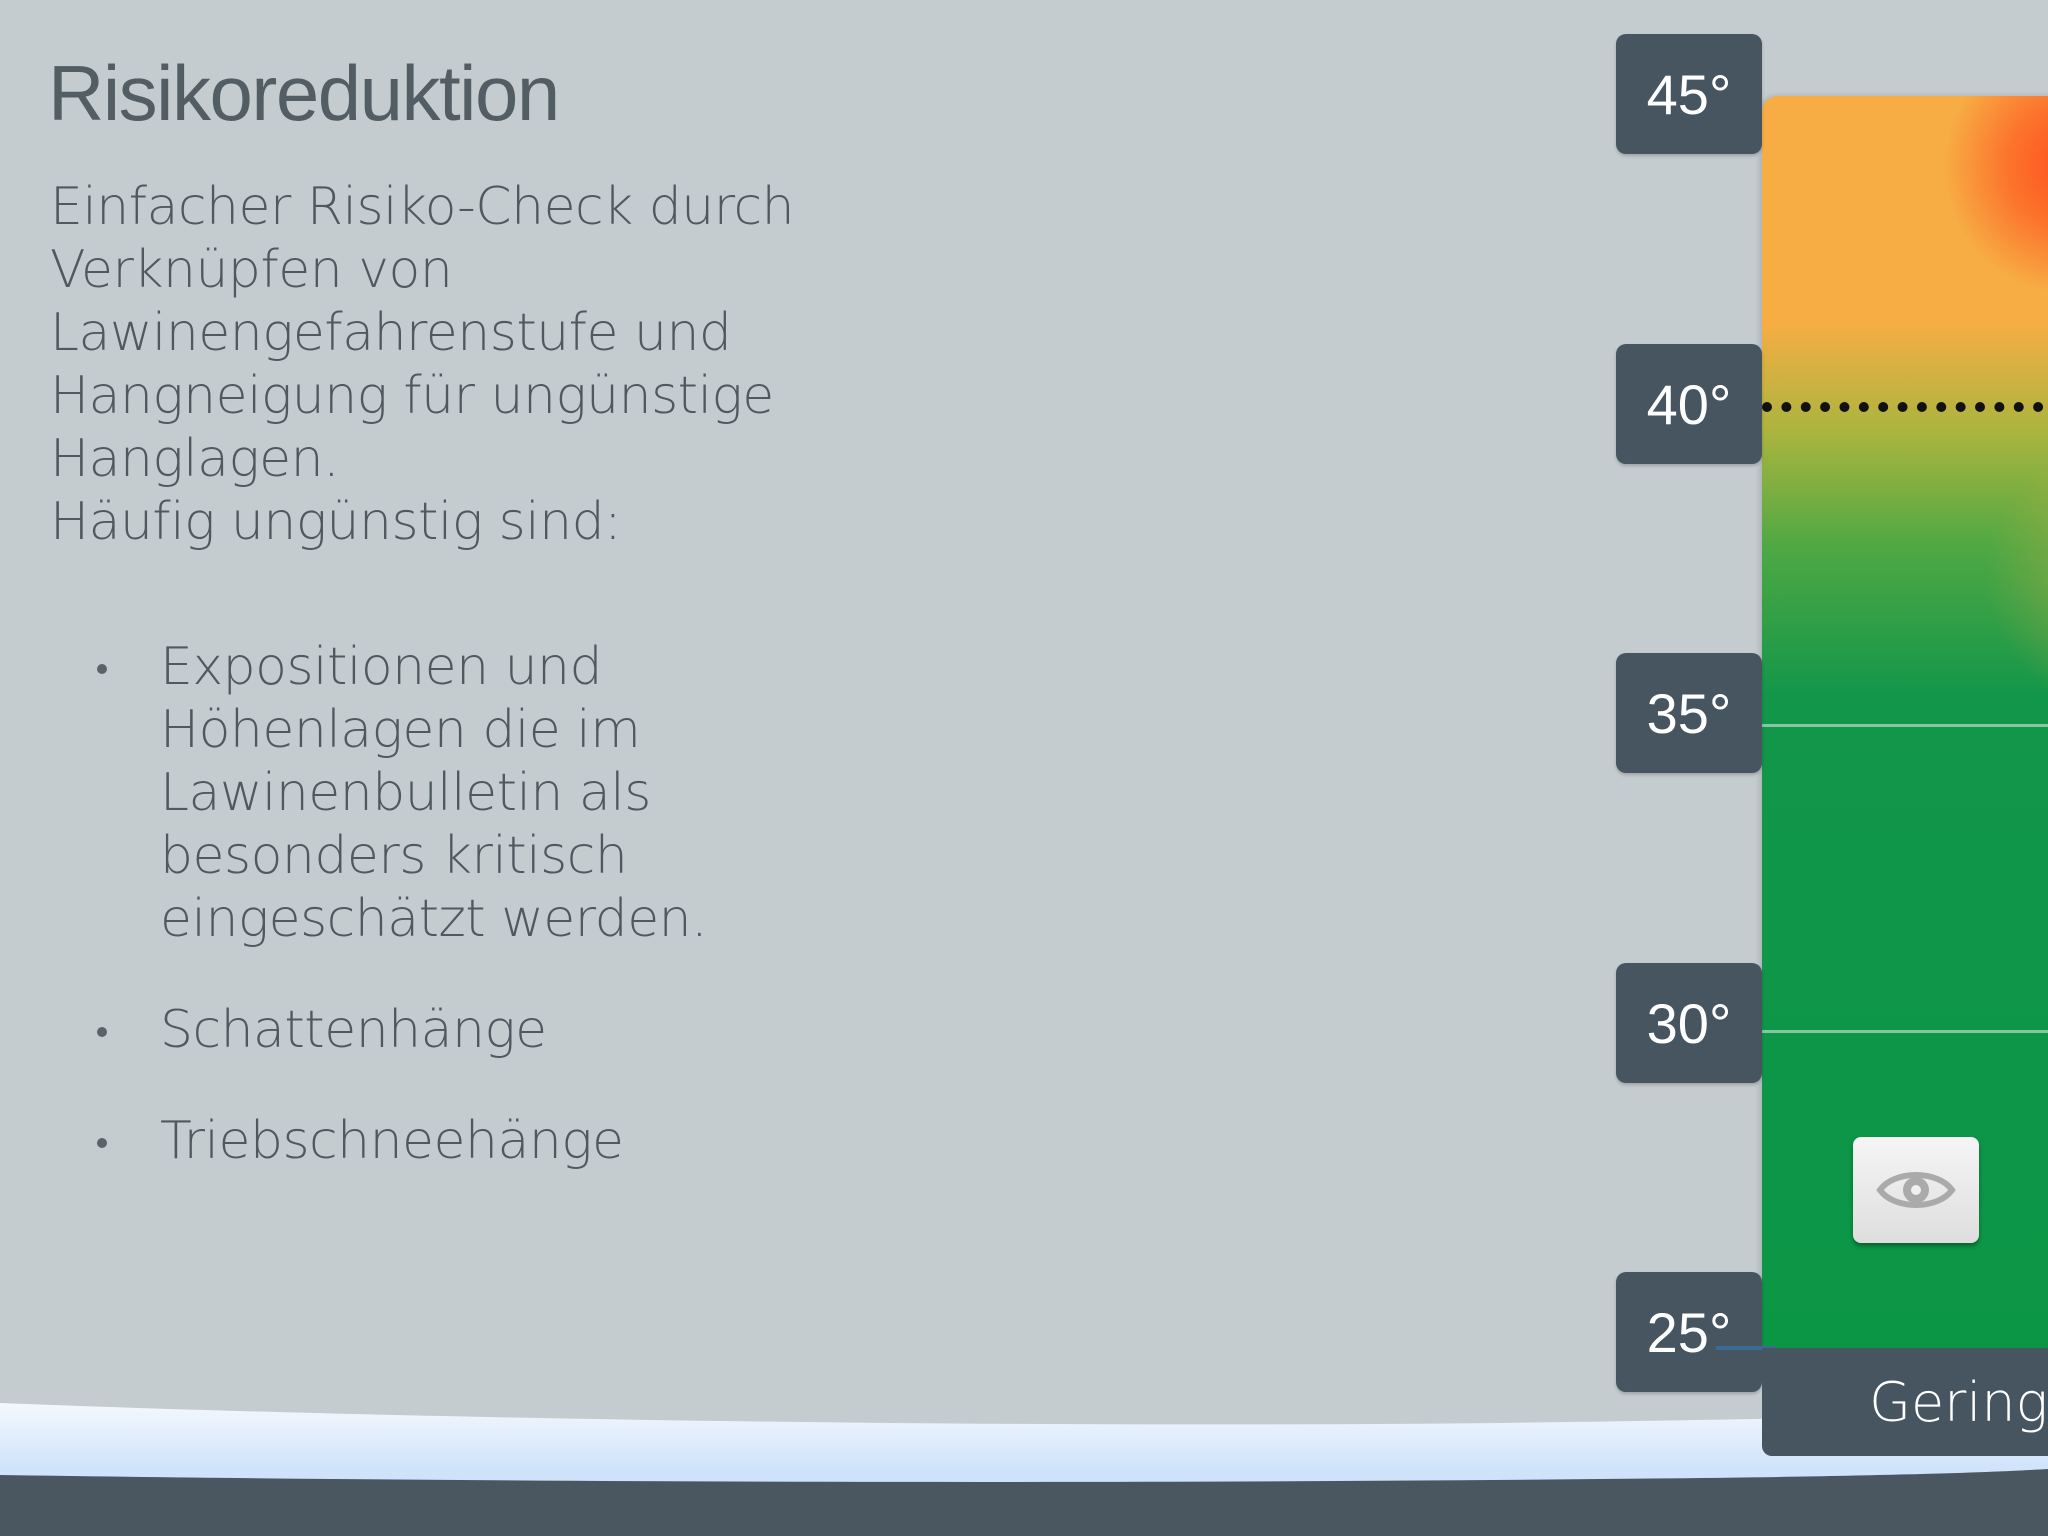 The height and width of the screenshot is (1536, 2048). What do you see at coordinates (1024, 1469) in the screenshot?
I see `snow-slope-illustration` at bounding box center [1024, 1469].